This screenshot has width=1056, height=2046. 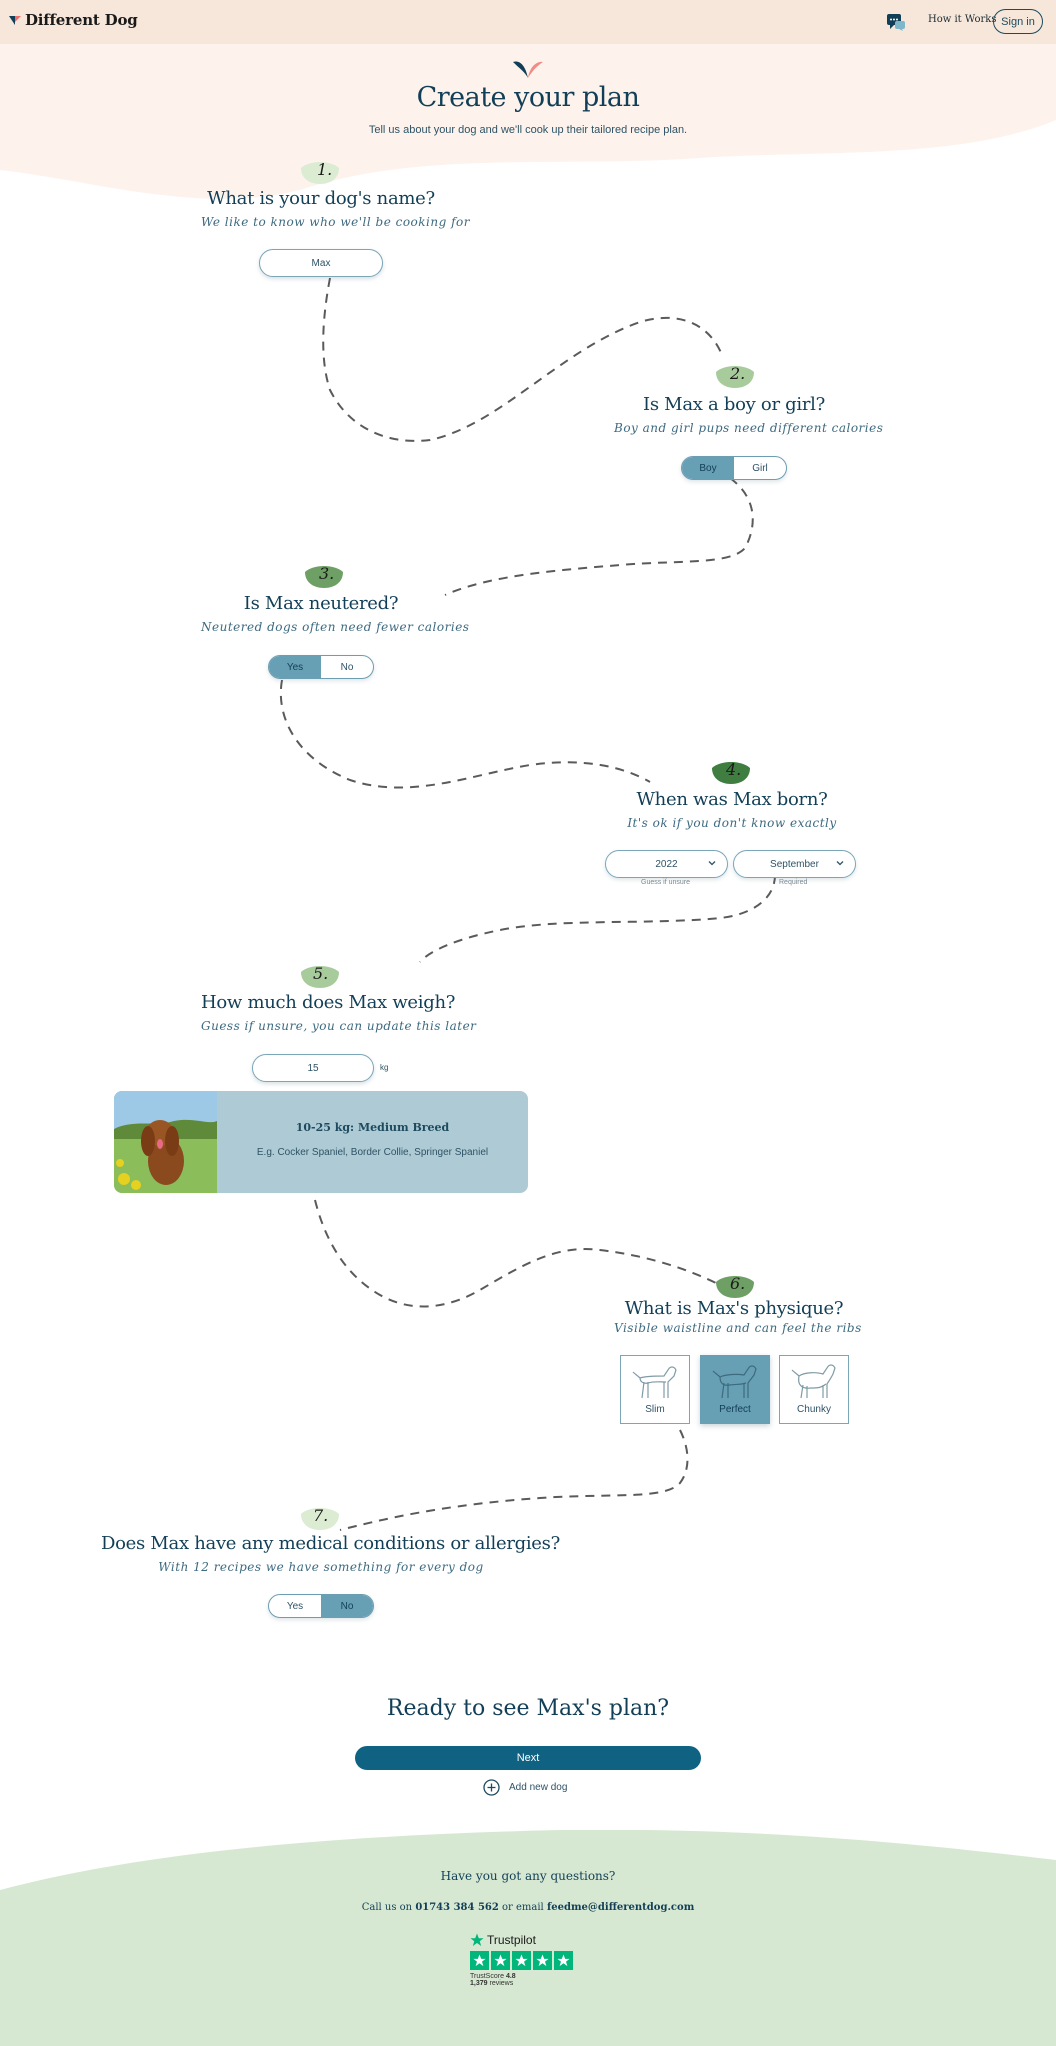 I want to click on footer-background, so click(x=528, y=1938).